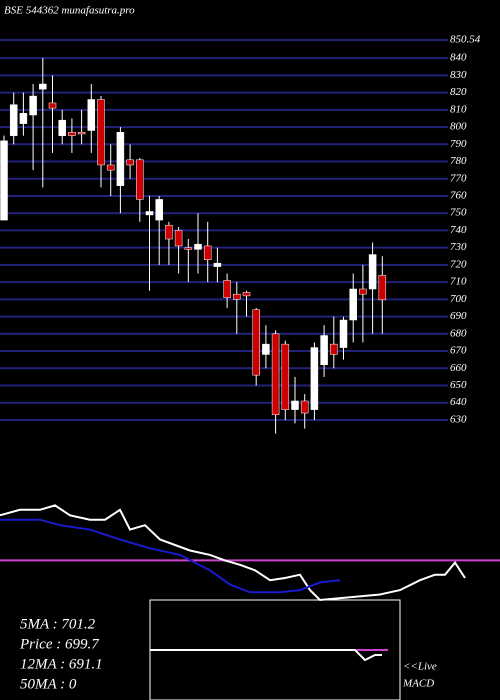 Image resolution: width=500 pixels, height=700 pixels. What do you see at coordinates (458, 92) in the screenshot?
I see `y-tick-label: 820` at bounding box center [458, 92].